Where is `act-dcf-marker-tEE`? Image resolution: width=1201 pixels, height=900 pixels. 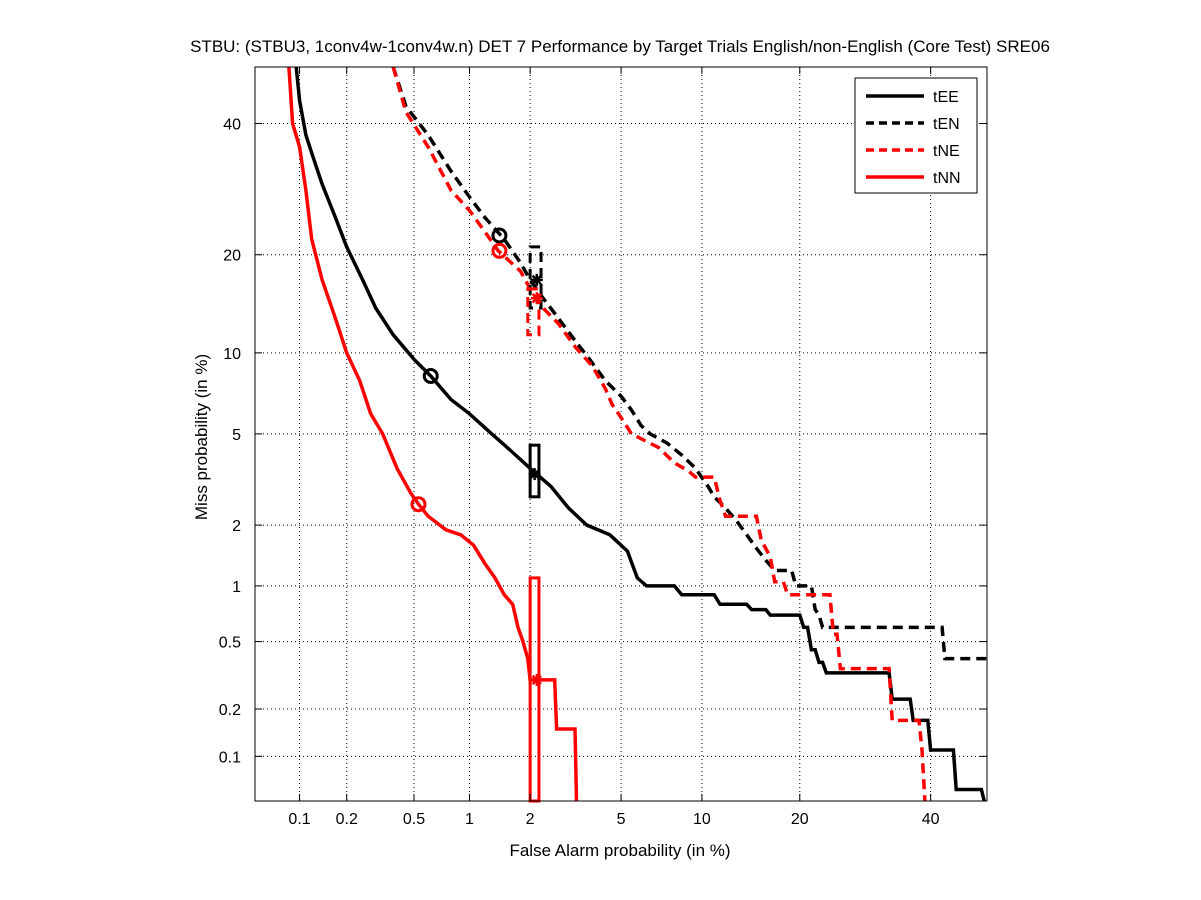 act-dcf-marker-tEE is located at coordinates (534, 474).